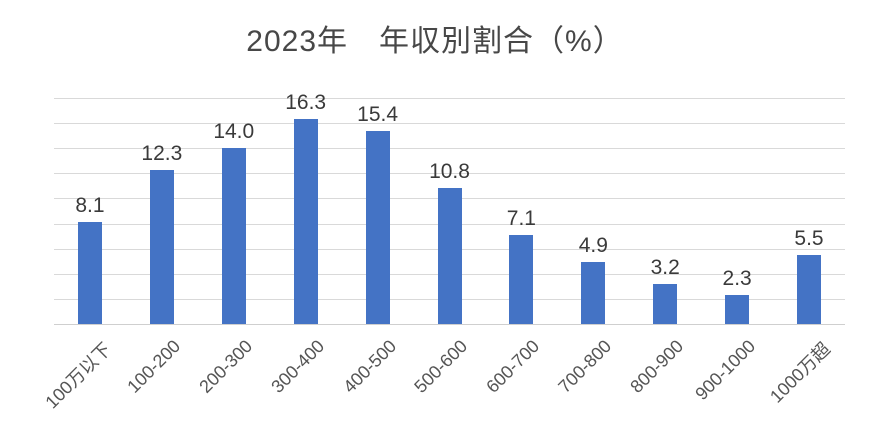 The height and width of the screenshot is (446, 870). What do you see at coordinates (369, 366) in the screenshot?
I see `x-axis-label: 400-500` at bounding box center [369, 366].